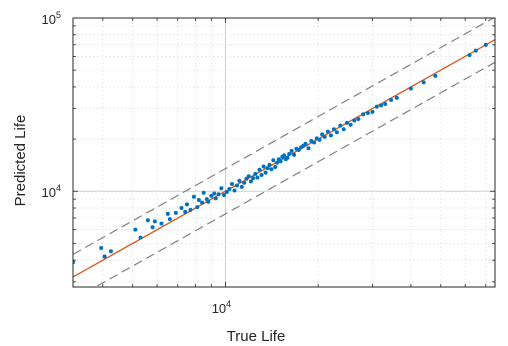 The height and width of the screenshot is (346, 508). What do you see at coordinates (51, 18) in the screenshot?
I see `y-tick-label: 10⁵` at bounding box center [51, 18].